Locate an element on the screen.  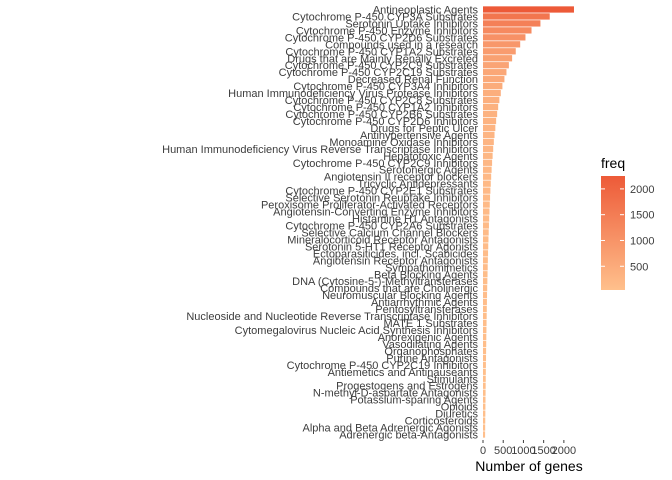
y-tick-label: Cytochrome P-450 CYP1A2 Inhibitors is located at coordinates (385, 108).